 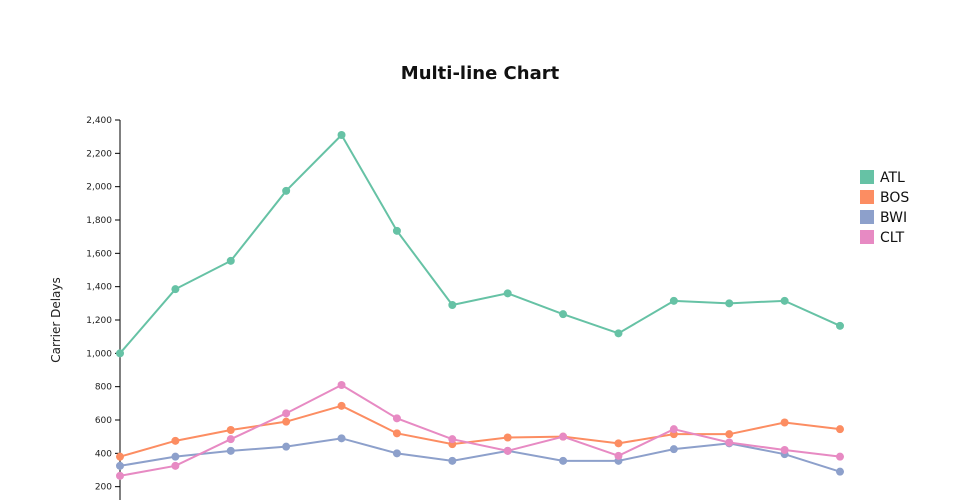 What do you see at coordinates (99, 221) in the screenshot?
I see `y-tick-label: 1,800` at bounding box center [99, 221].